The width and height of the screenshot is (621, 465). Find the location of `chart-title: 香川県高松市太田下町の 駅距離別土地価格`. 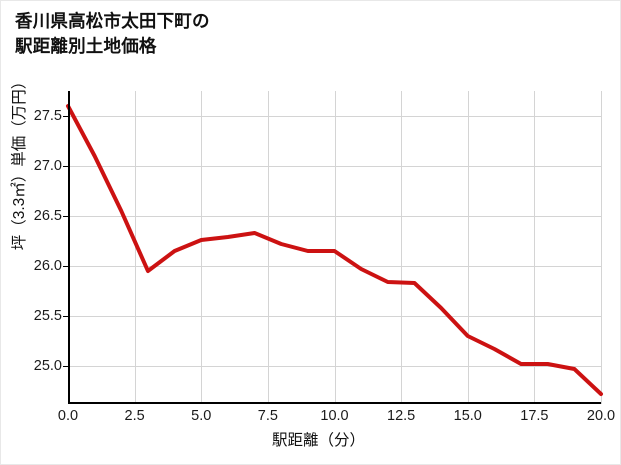

chart-title: 香川県高松市太田下町の 駅距離別土地価格 is located at coordinates (112, 33).